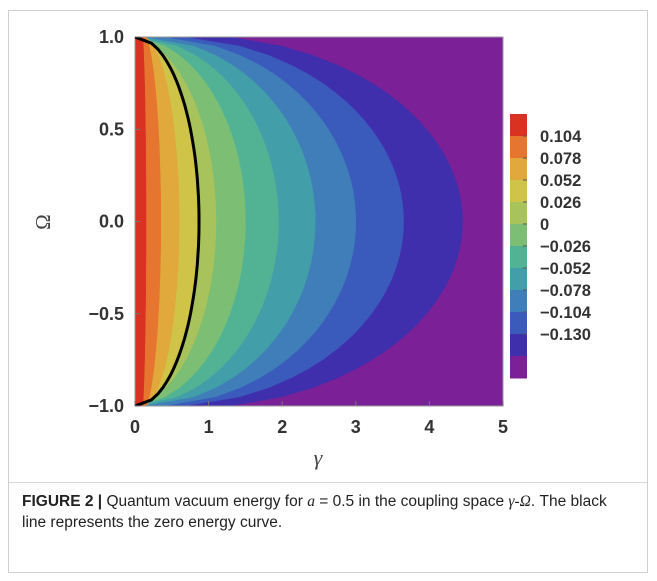 The width and height of the screenshot is (657, 581). Describe the element at coordinates (319, 419) in the screenshot. I see `x-axis-ticks: 0 1 2 3 4 5` at that location.